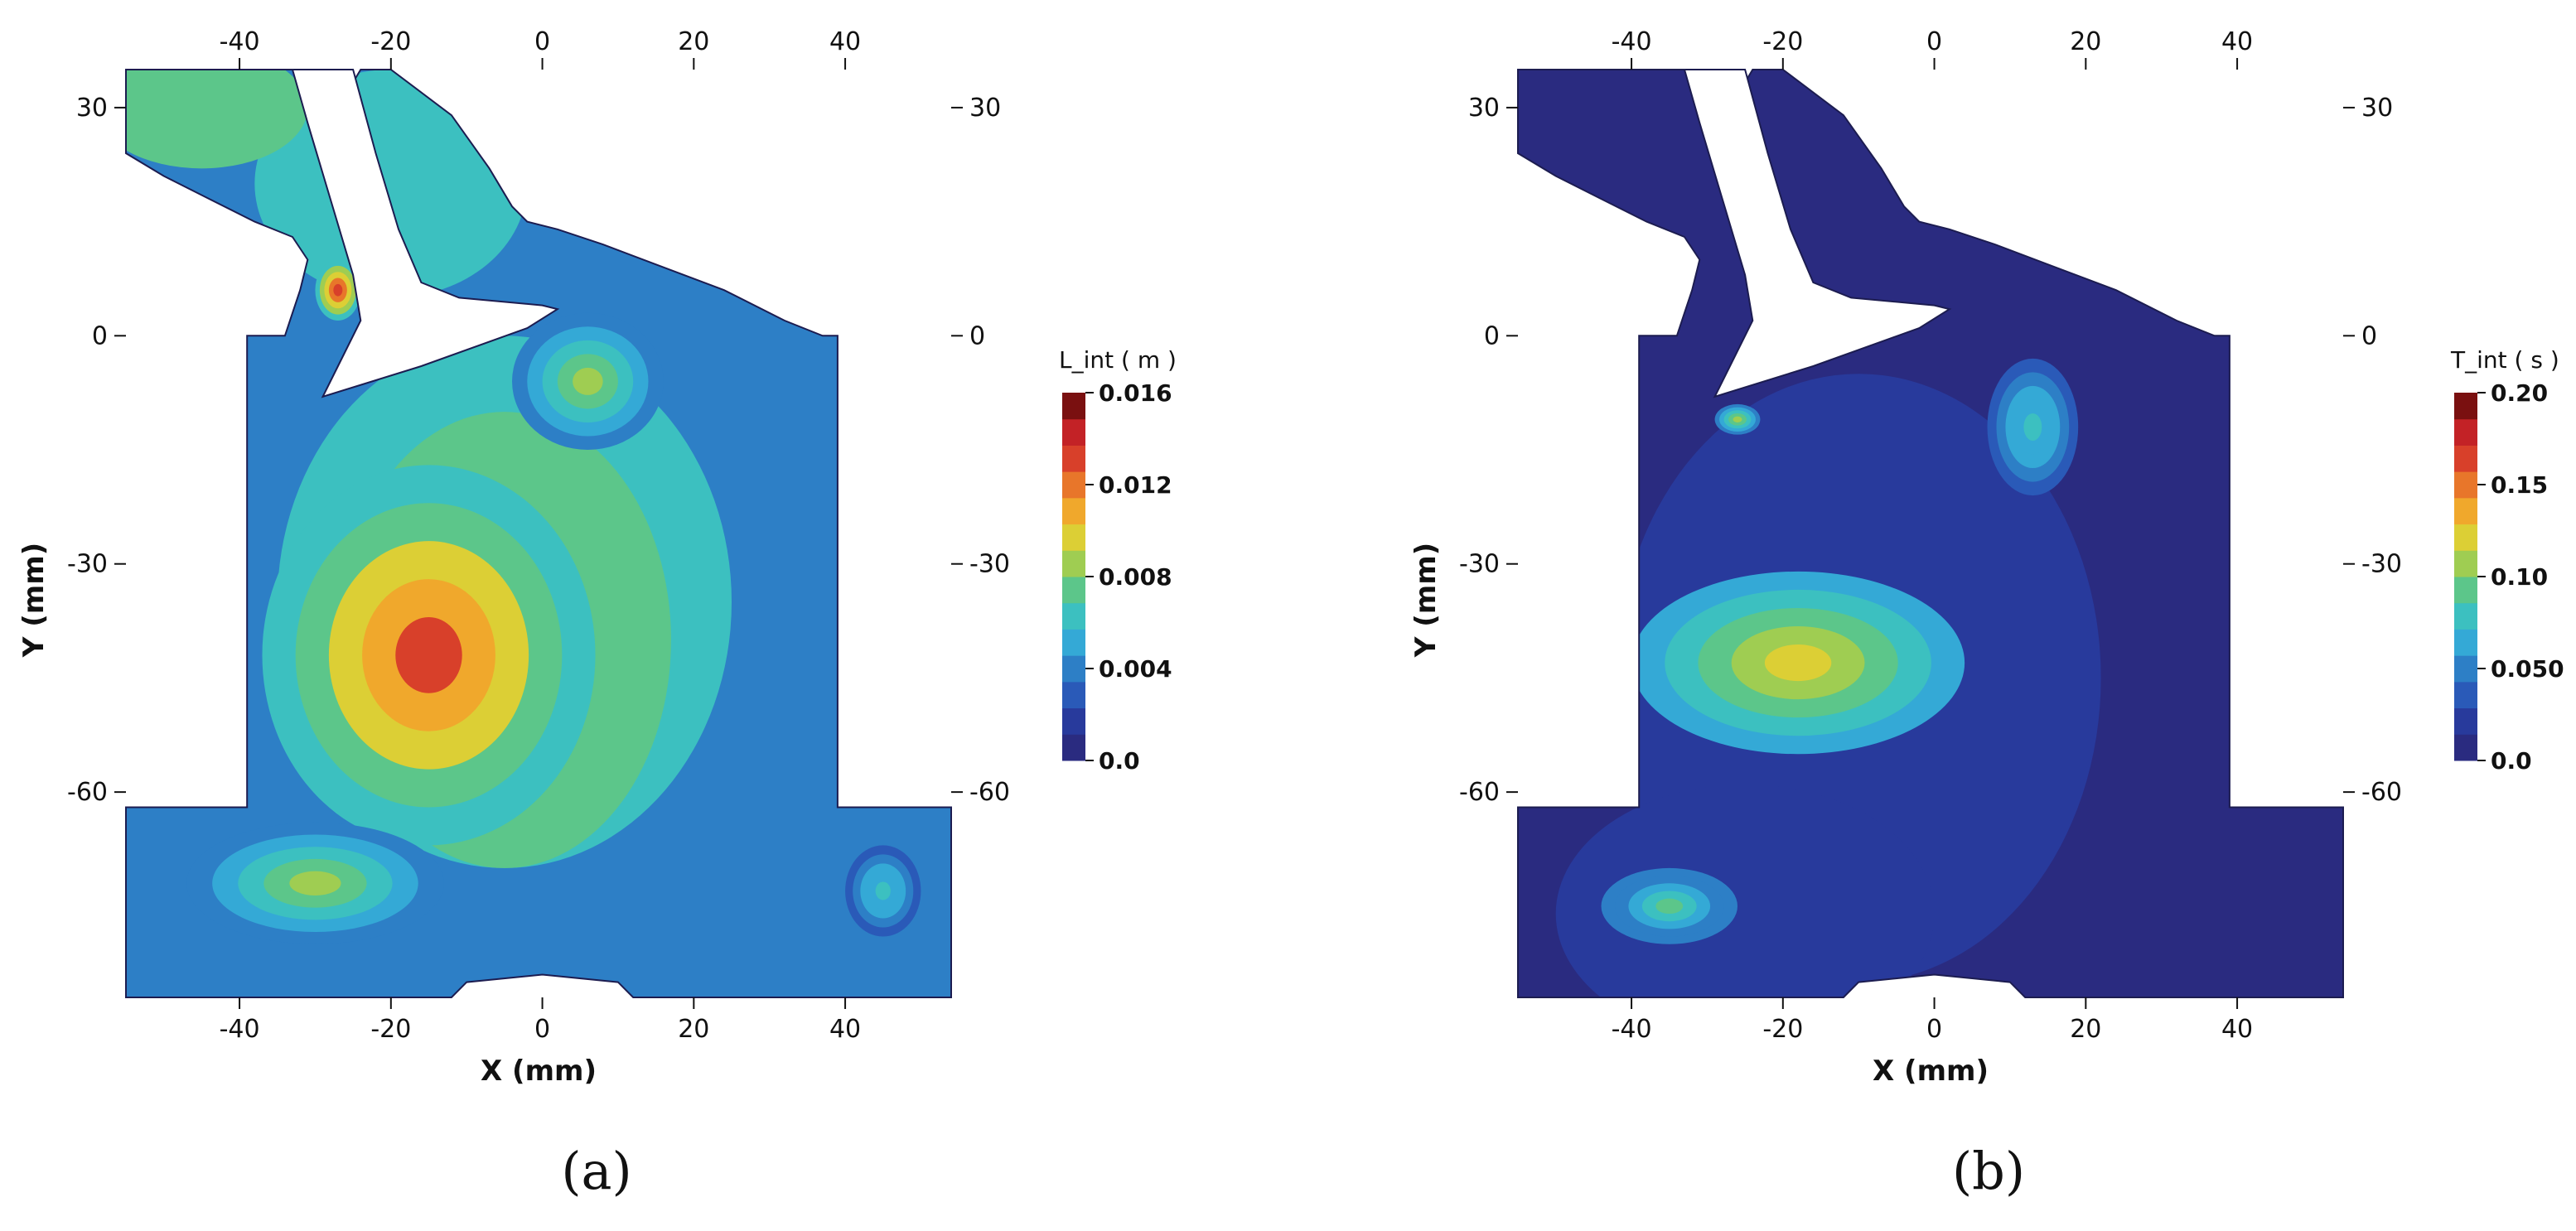 The image size is (2576, 1231). What do you see at coordinates (1135, 577) in the screenshot?
I see `colorbar-tick-label: 0.008` at bounding box center [1135, 577].